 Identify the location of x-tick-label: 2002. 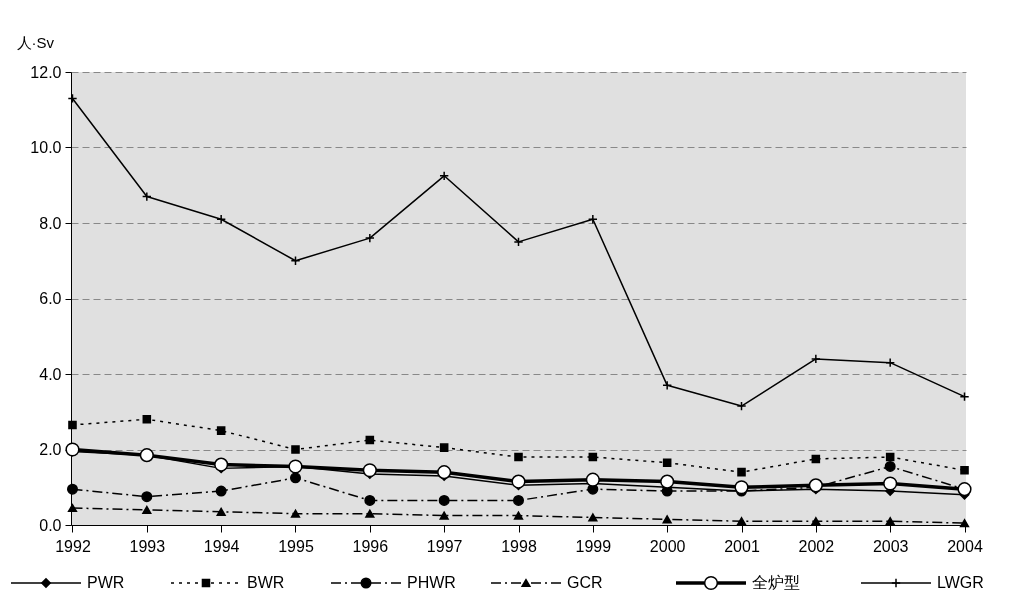
(816, 546).